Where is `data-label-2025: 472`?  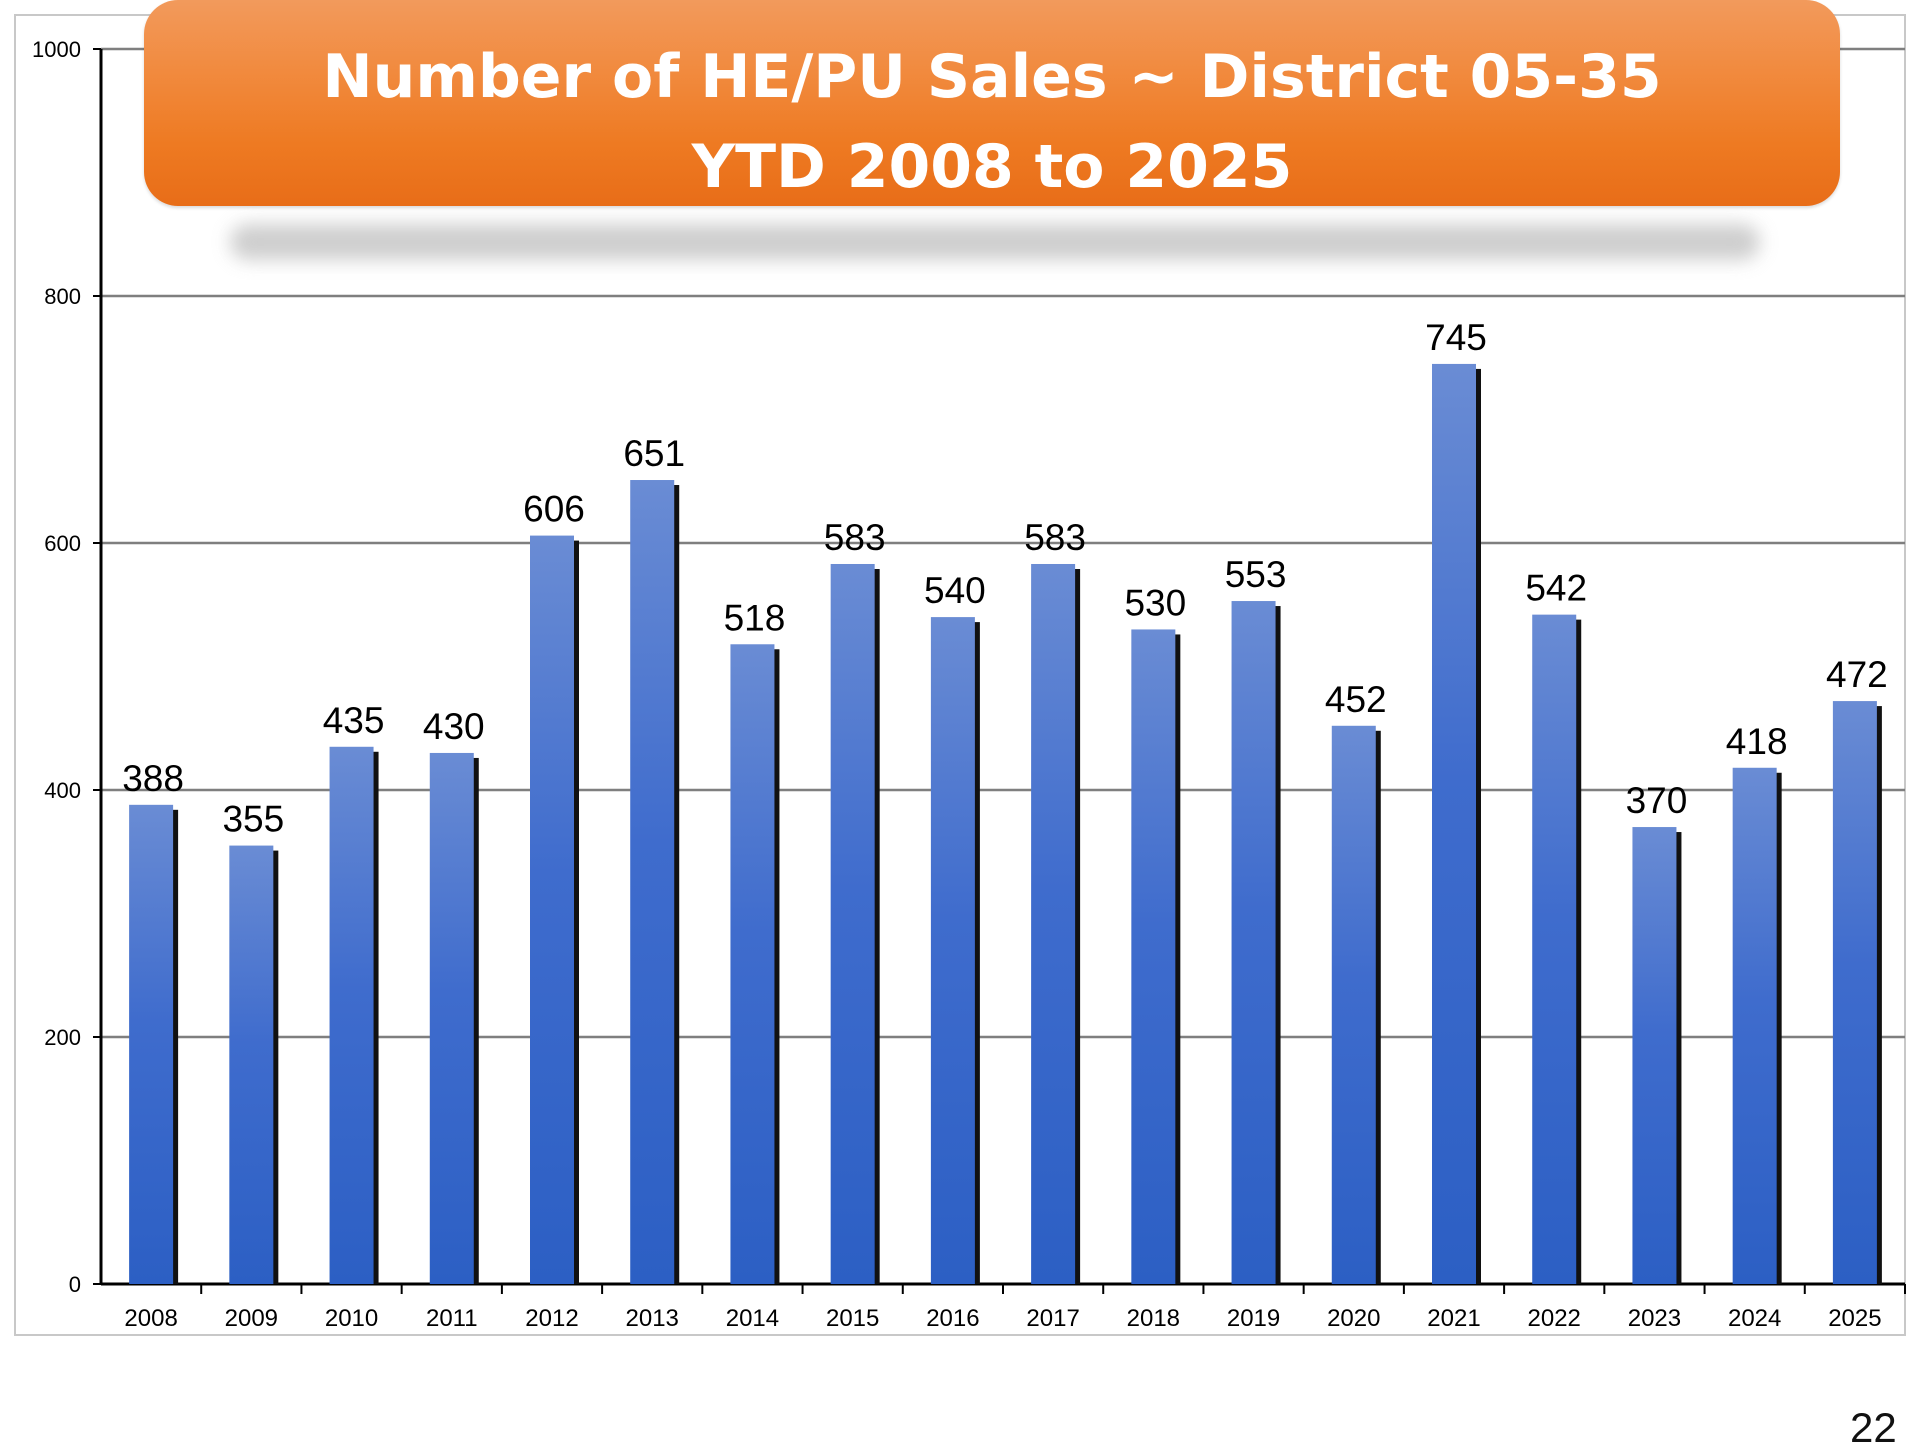
data-label-2025: 472 is located at coordinates (1857, 674).